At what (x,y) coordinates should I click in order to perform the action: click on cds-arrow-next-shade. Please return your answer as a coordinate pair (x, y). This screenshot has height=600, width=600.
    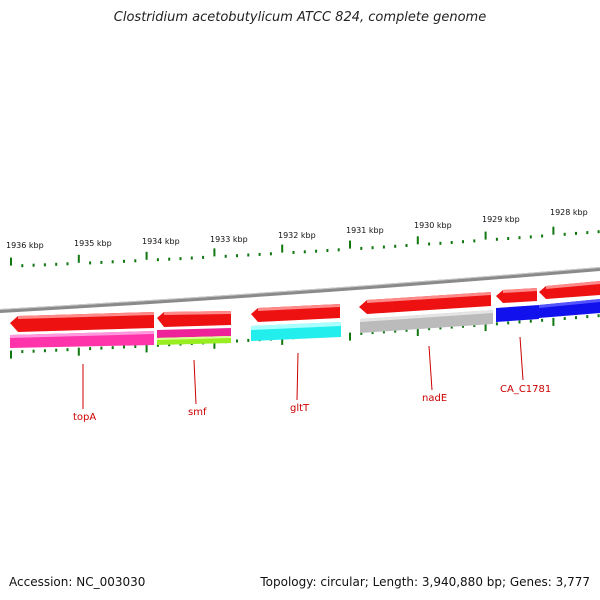
    Looking at the image, I should click on (573, 285).